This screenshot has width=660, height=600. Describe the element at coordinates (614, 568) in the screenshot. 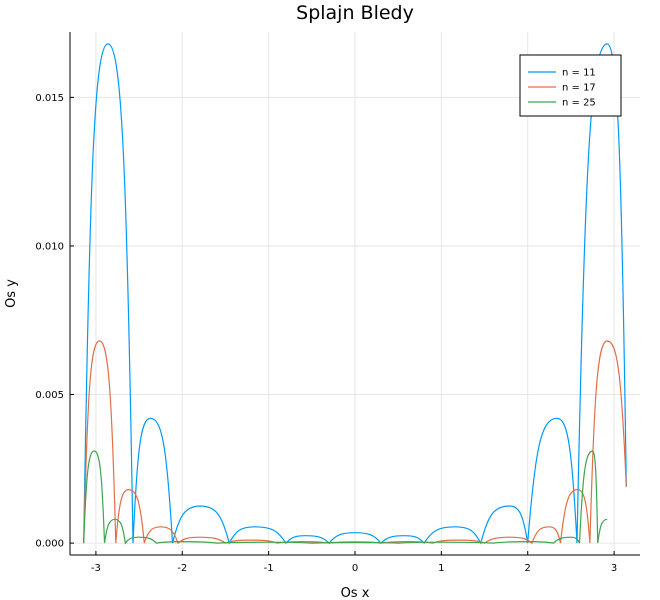

I see `x-tick-label: 3` at that location.